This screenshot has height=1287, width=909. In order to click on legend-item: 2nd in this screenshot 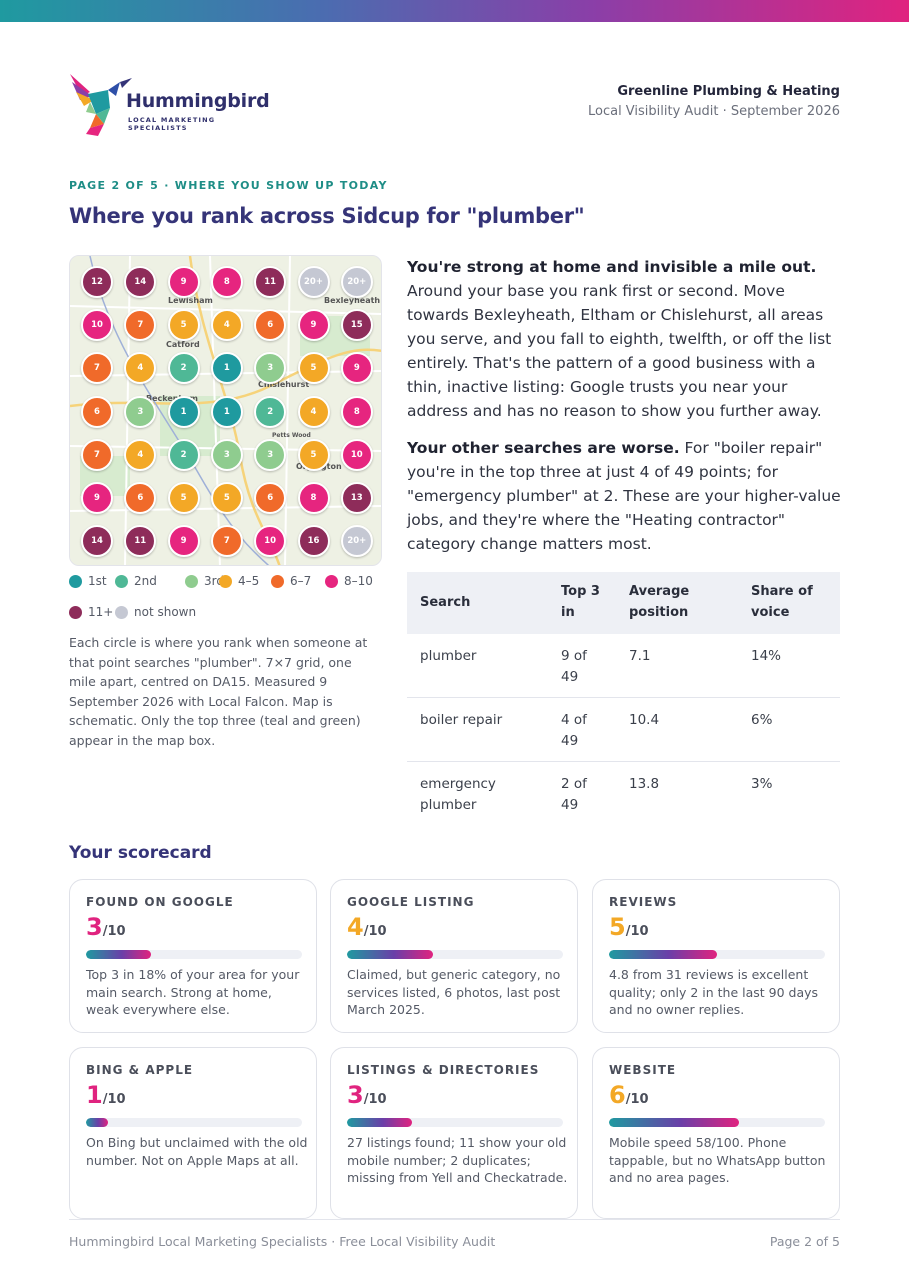, I will do `click(136, 581)`.